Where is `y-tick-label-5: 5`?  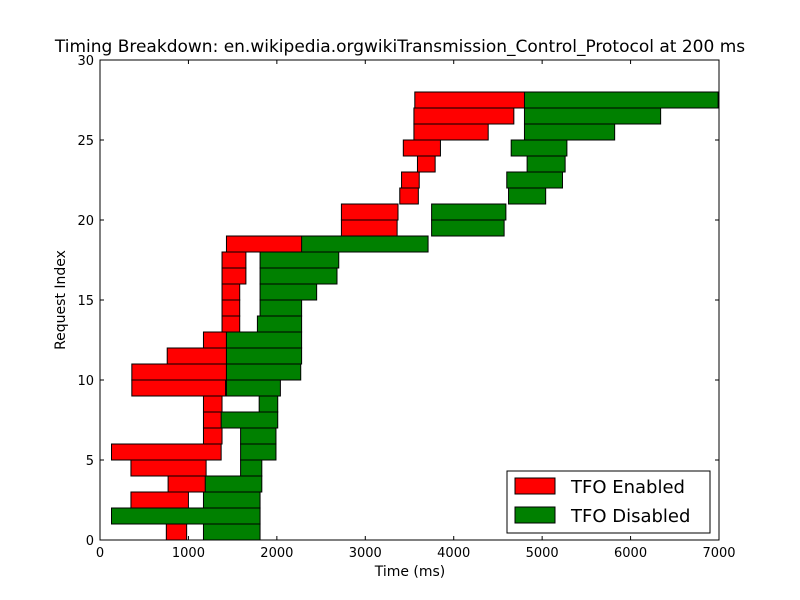 y-tick-label-5: 5 is located at coordinates (90, 461).